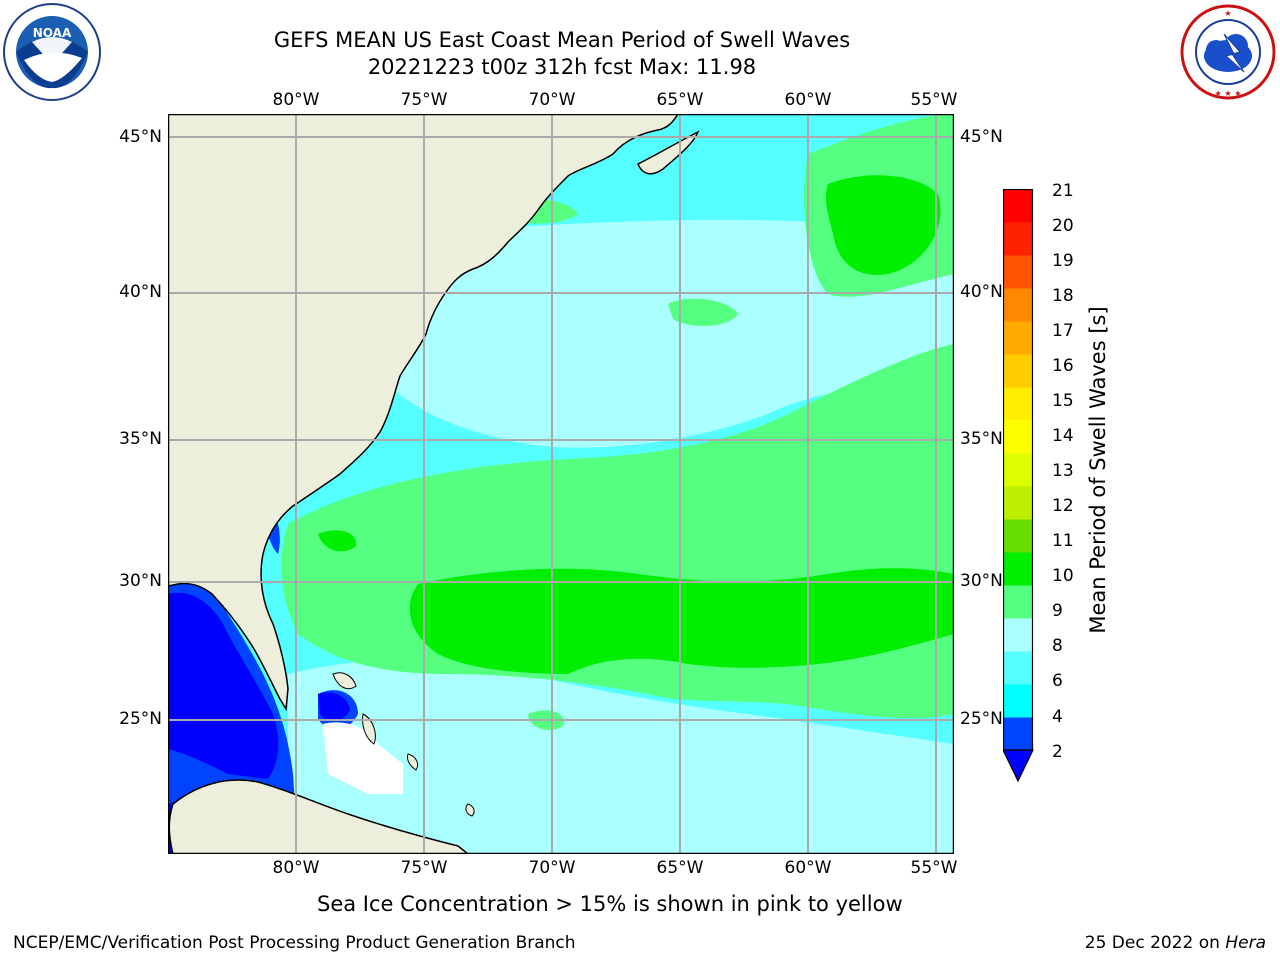 The height and width of the screenshot is (960, 1280). I want to click on lat-tick-left: 35°N, so click(140, 439).